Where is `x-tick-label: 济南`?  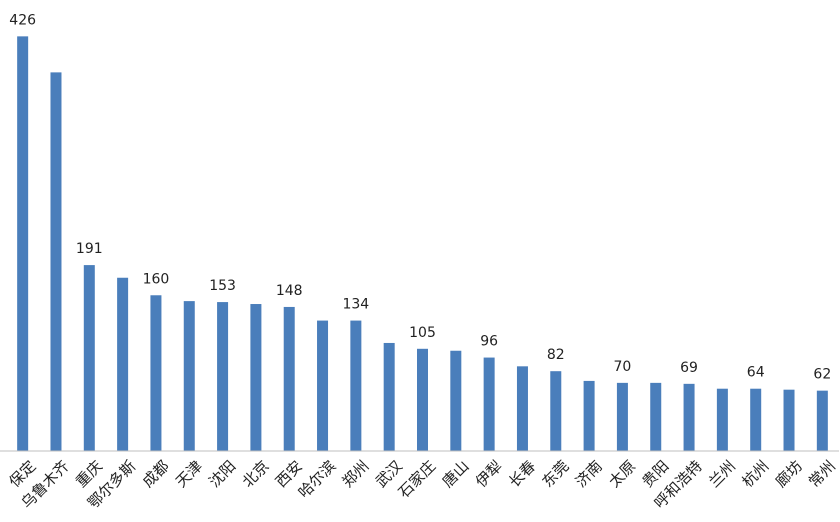
x-tick-label: 济南 is located at coordinates (589, 474).